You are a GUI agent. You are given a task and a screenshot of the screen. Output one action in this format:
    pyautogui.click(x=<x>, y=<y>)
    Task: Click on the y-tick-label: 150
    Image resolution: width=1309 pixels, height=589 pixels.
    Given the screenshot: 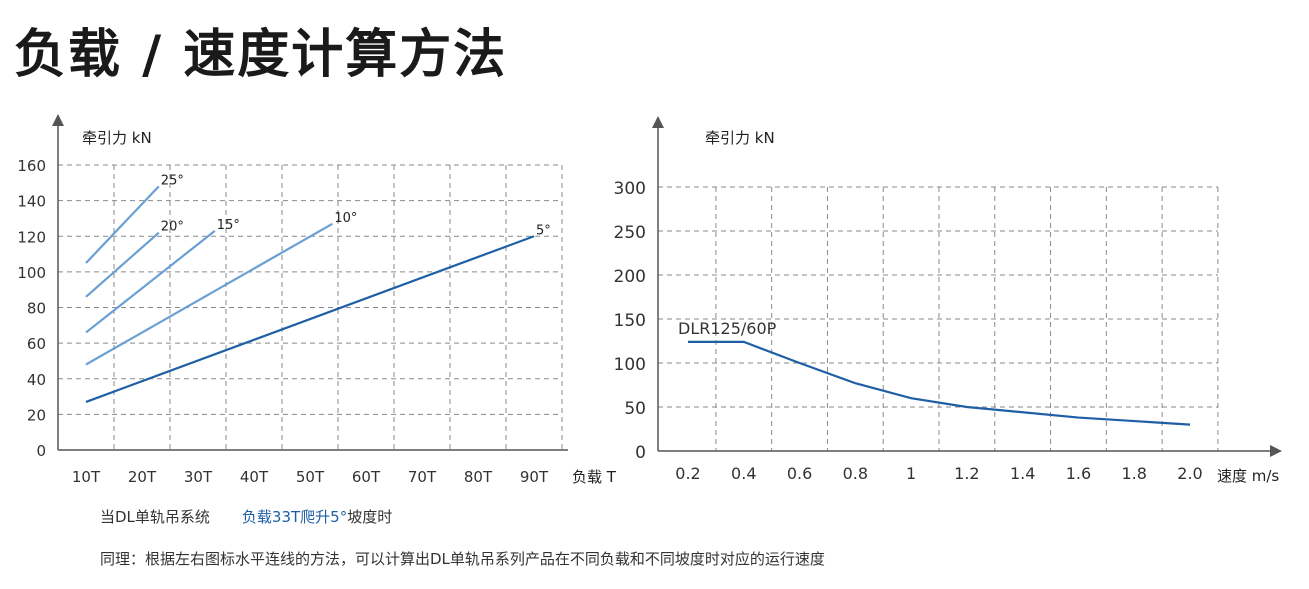 What is the action you would take?
    pyautogui.click(x=630, y=321)
    